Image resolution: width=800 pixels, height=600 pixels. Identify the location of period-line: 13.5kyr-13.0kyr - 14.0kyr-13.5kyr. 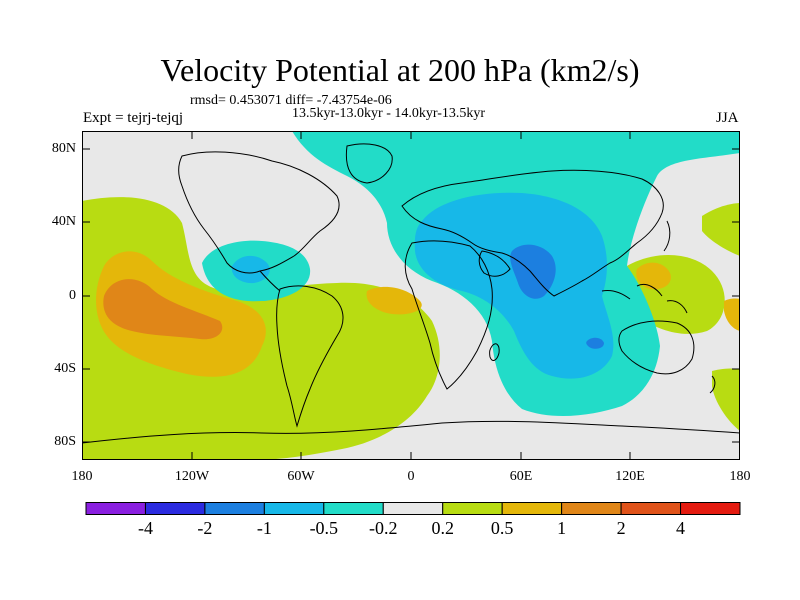
(389, 113).